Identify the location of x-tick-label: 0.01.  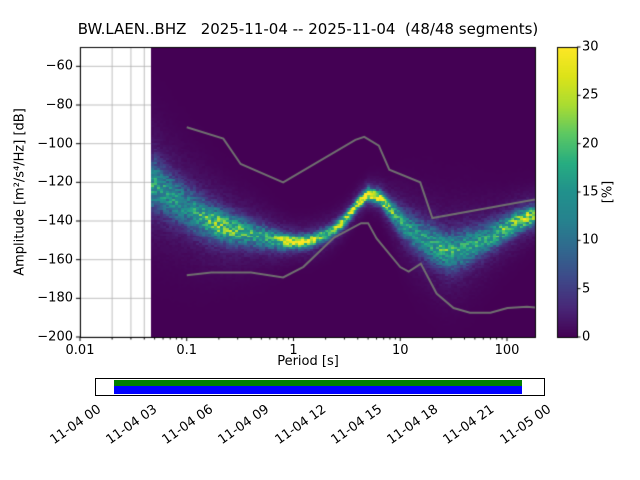
(80, 350).